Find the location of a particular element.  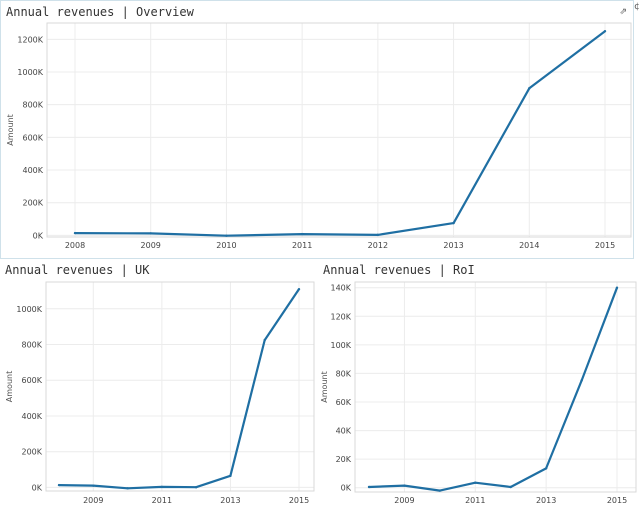

edge-glyph: ¢ is located at coordinates (637, 7).